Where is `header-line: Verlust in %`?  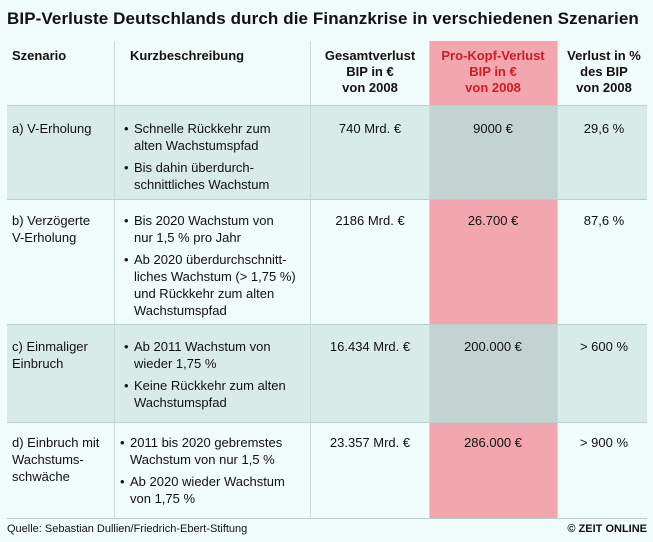 header-line: Verlust in % is located at coordinates (604, 55).